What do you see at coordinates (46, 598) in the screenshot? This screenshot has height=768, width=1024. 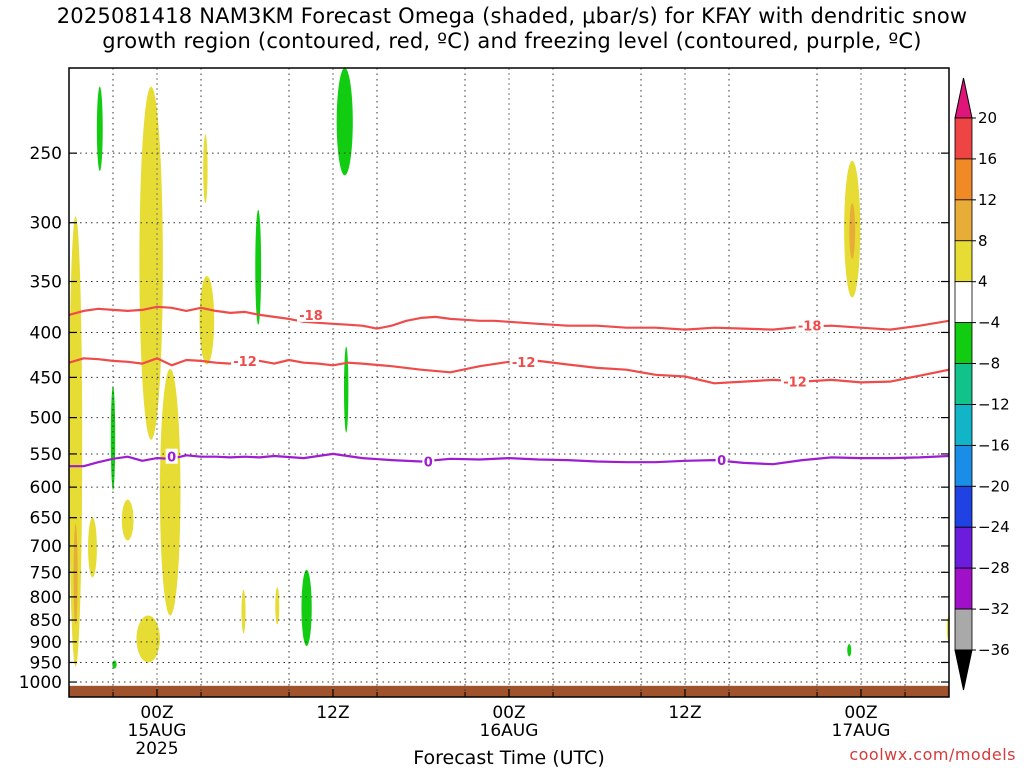 I see `y-tick-label: 800` at bounding box center [46, 598].